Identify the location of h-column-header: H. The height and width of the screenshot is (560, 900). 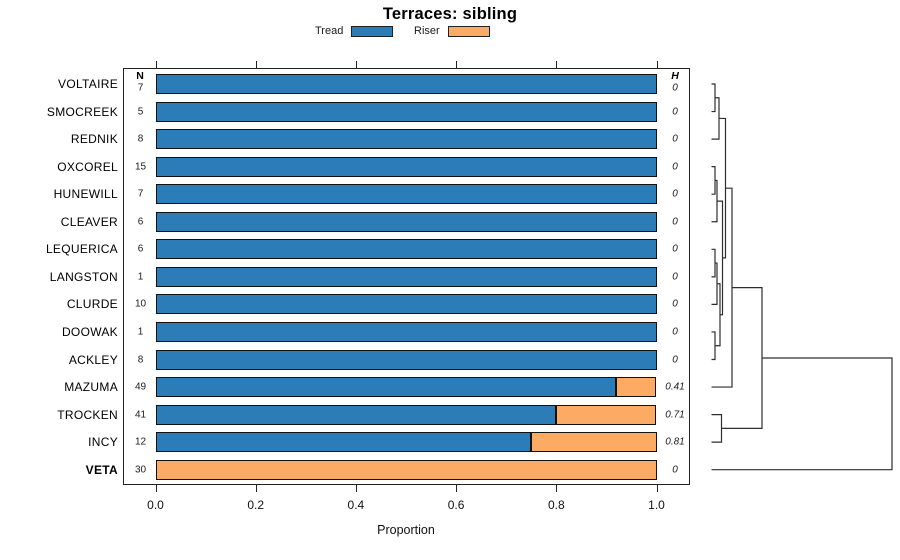
(675, 76).